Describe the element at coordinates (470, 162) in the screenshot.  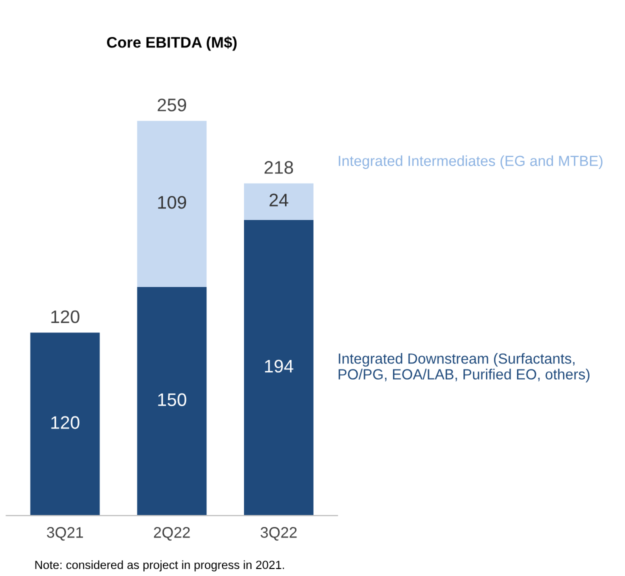
I see `text: Integrated Intermediates (EG and MTBE)` at that location.